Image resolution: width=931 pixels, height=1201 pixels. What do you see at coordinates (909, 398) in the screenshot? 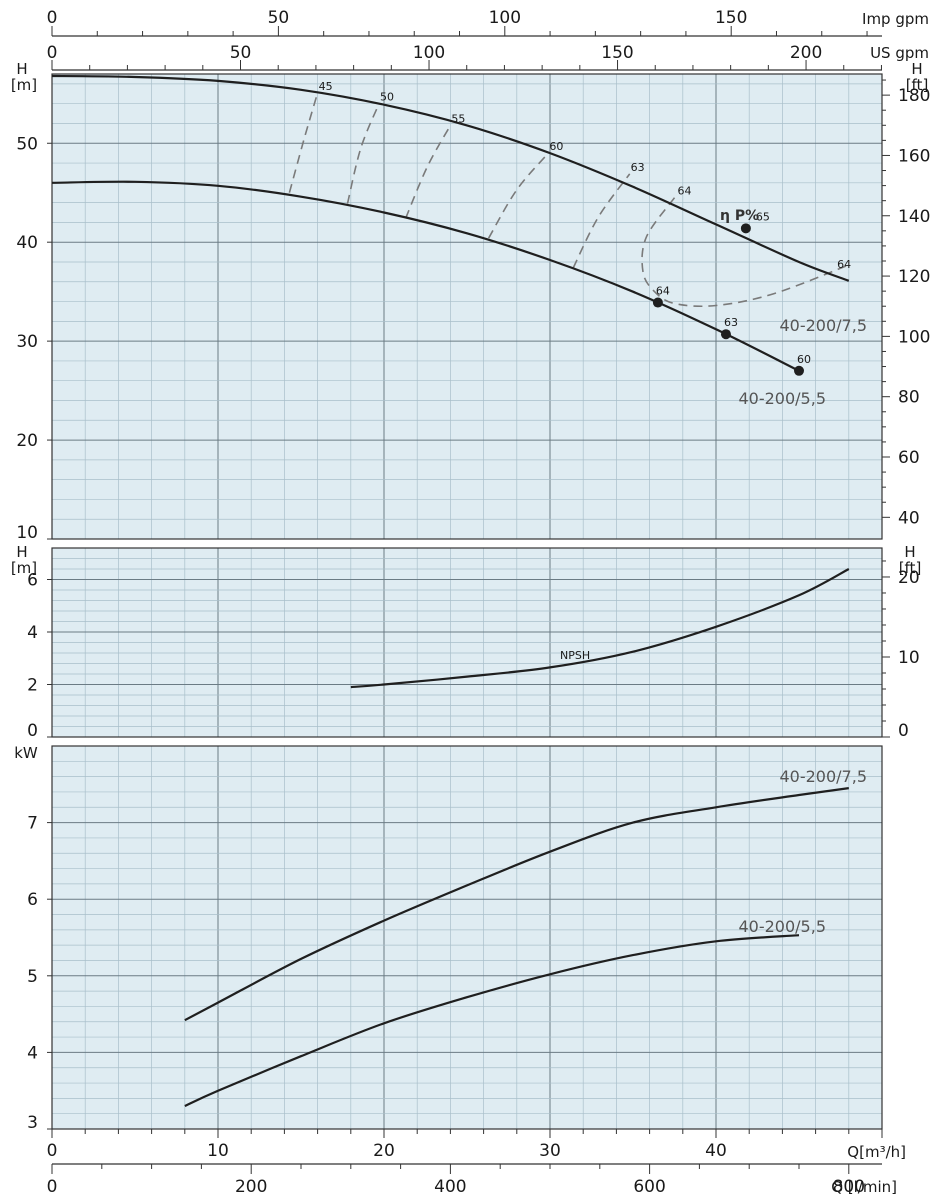
I see `right-tick-label: 80` at bounding box center [909, 398].